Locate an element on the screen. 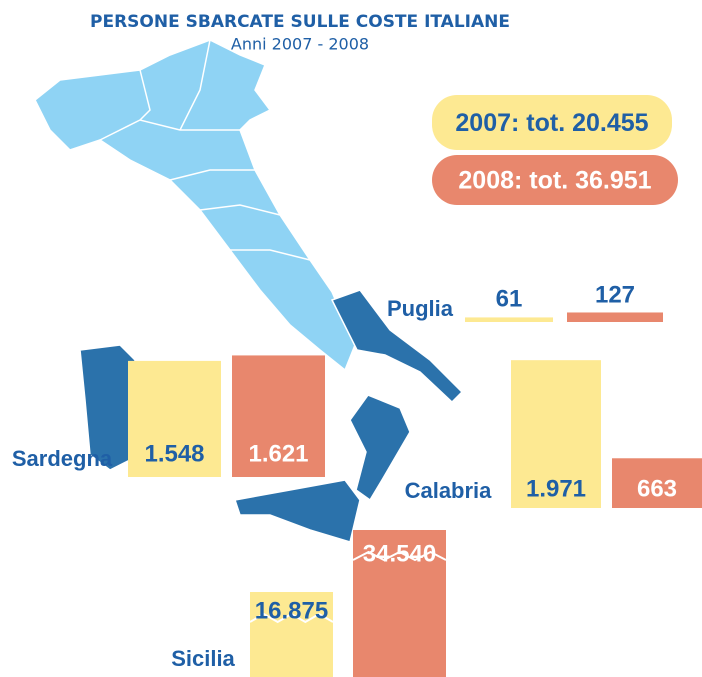  value-label: 1.971 is located at coordinates (556, 488).